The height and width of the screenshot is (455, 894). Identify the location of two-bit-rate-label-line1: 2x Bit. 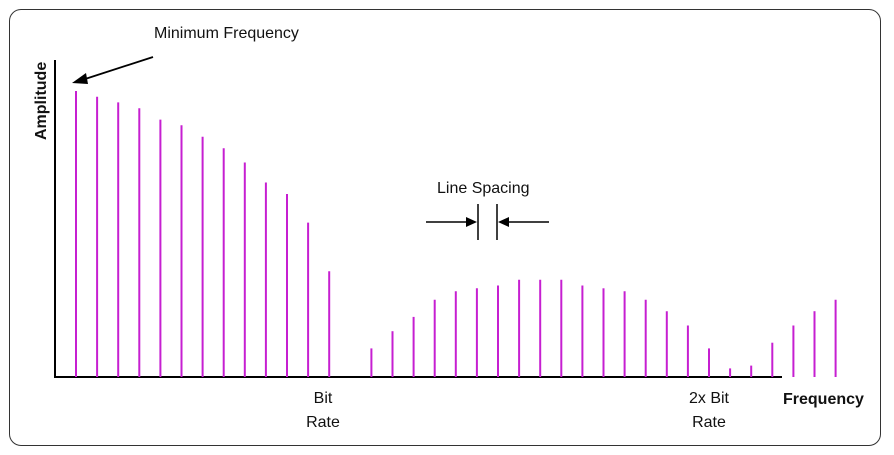
(709, 398).